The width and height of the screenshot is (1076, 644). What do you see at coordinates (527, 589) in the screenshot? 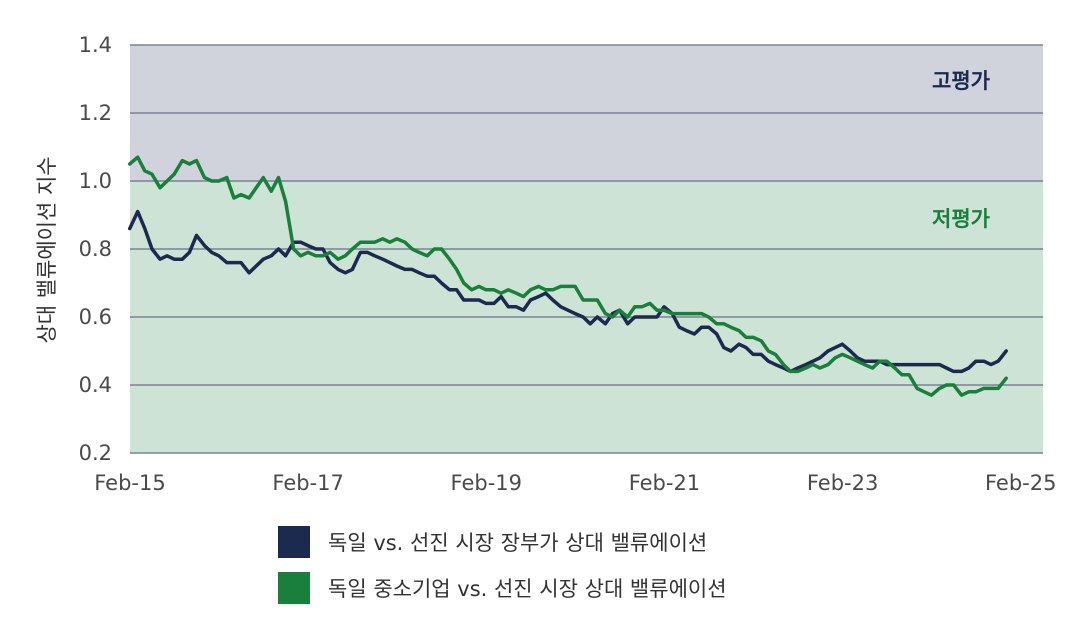
I see `legend-label: 독일 중소기업 vs. 선진 시장 상대 밸류에이션` at bounding box center [527, 589].